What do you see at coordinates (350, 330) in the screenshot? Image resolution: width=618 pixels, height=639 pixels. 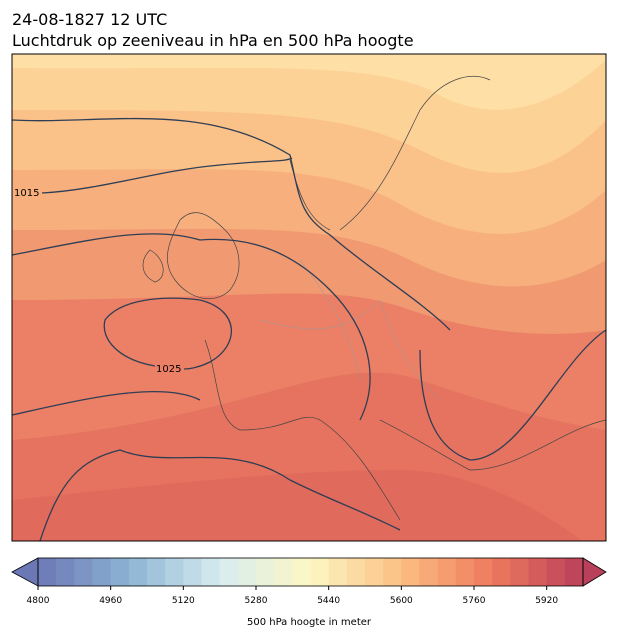 I see `border` at bounding box center [350, 330].